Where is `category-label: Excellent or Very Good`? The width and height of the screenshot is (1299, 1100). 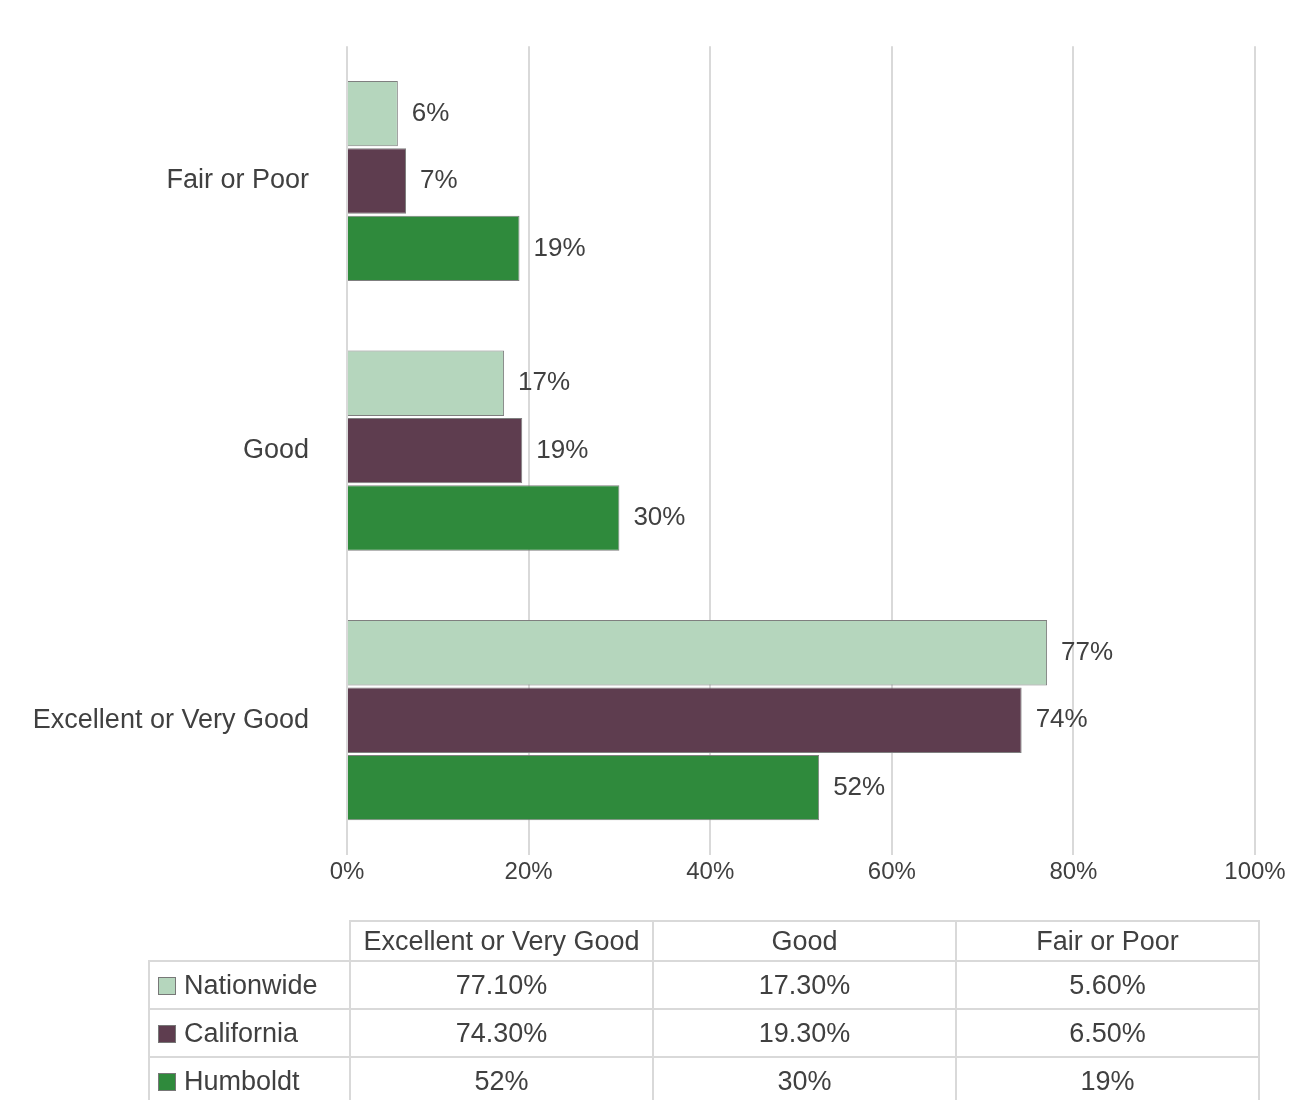 category-label: Excellent or Very Good is located at coordinates (501, 940).